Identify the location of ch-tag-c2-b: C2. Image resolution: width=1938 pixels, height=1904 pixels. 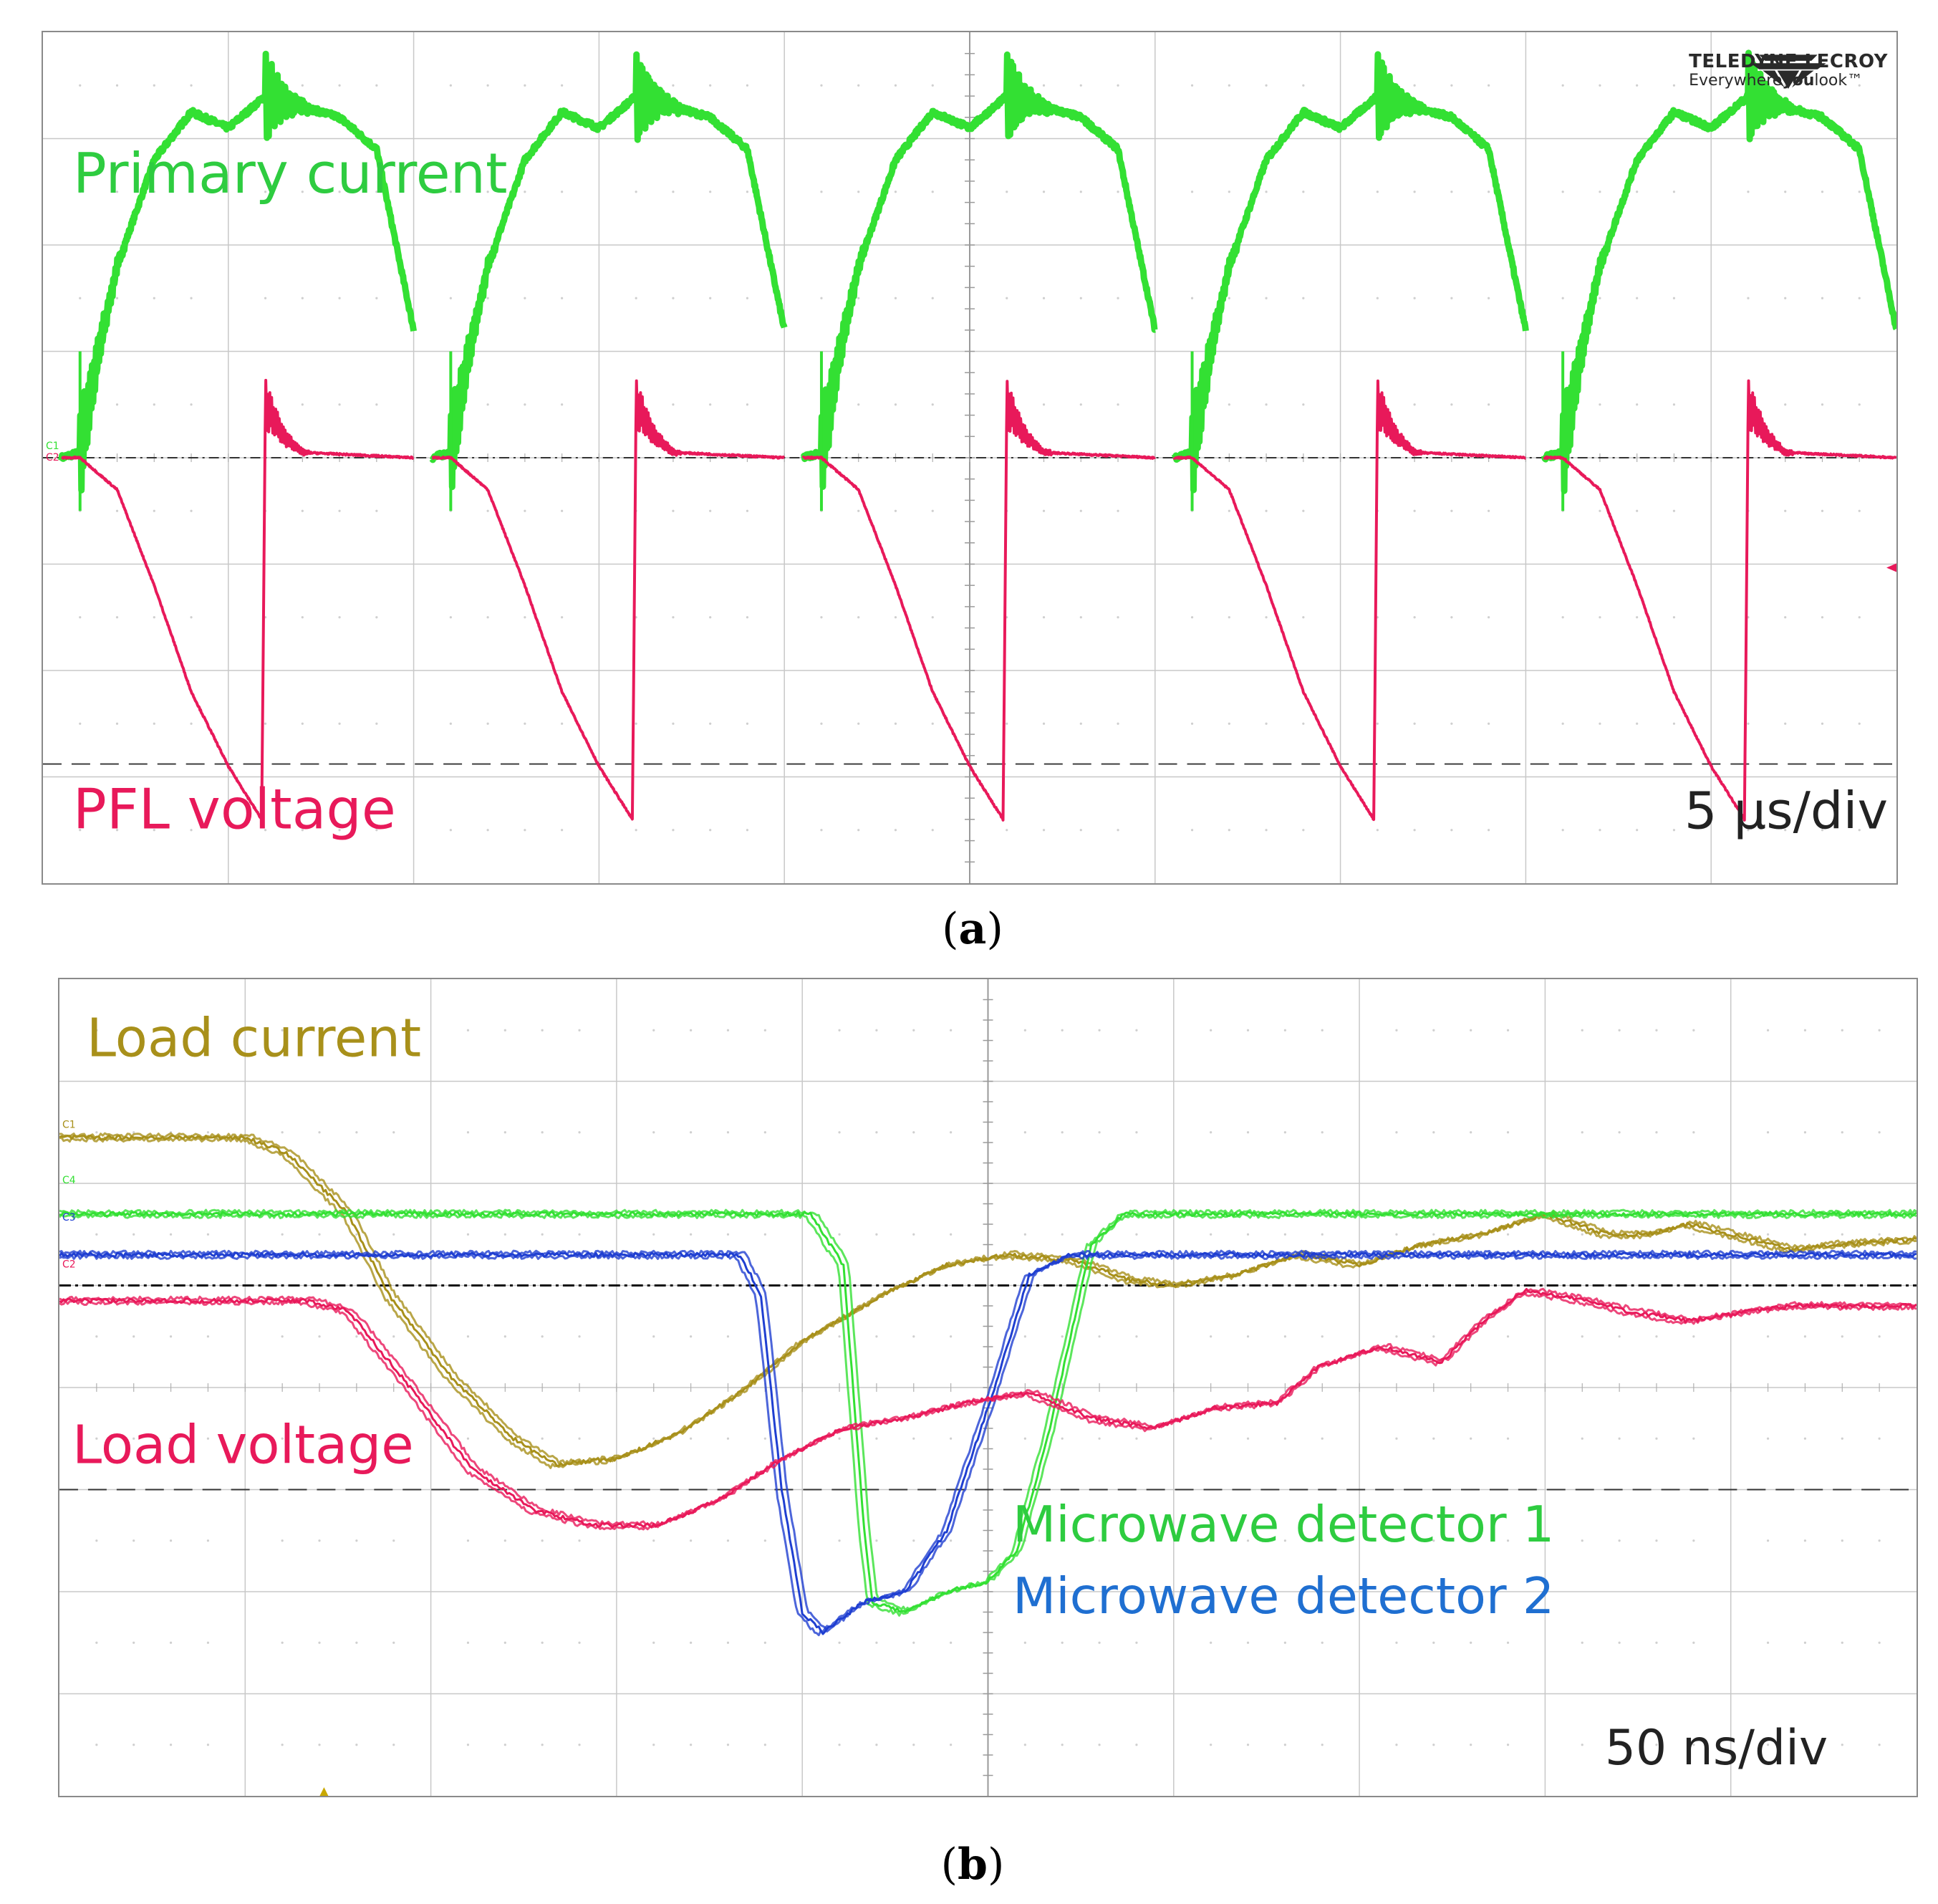
(69, 1265).